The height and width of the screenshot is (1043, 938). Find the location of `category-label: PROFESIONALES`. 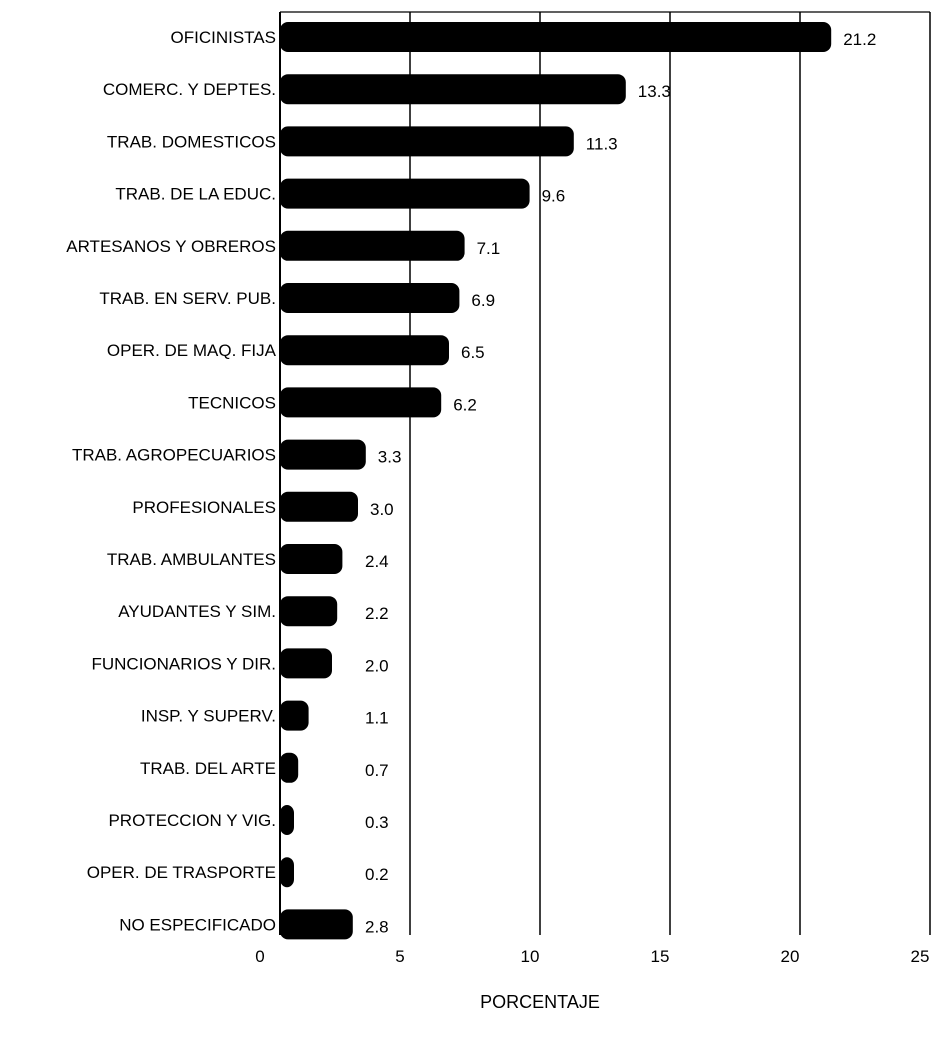

category-label: PROFESIONALES is located at coordinates (204, 507).